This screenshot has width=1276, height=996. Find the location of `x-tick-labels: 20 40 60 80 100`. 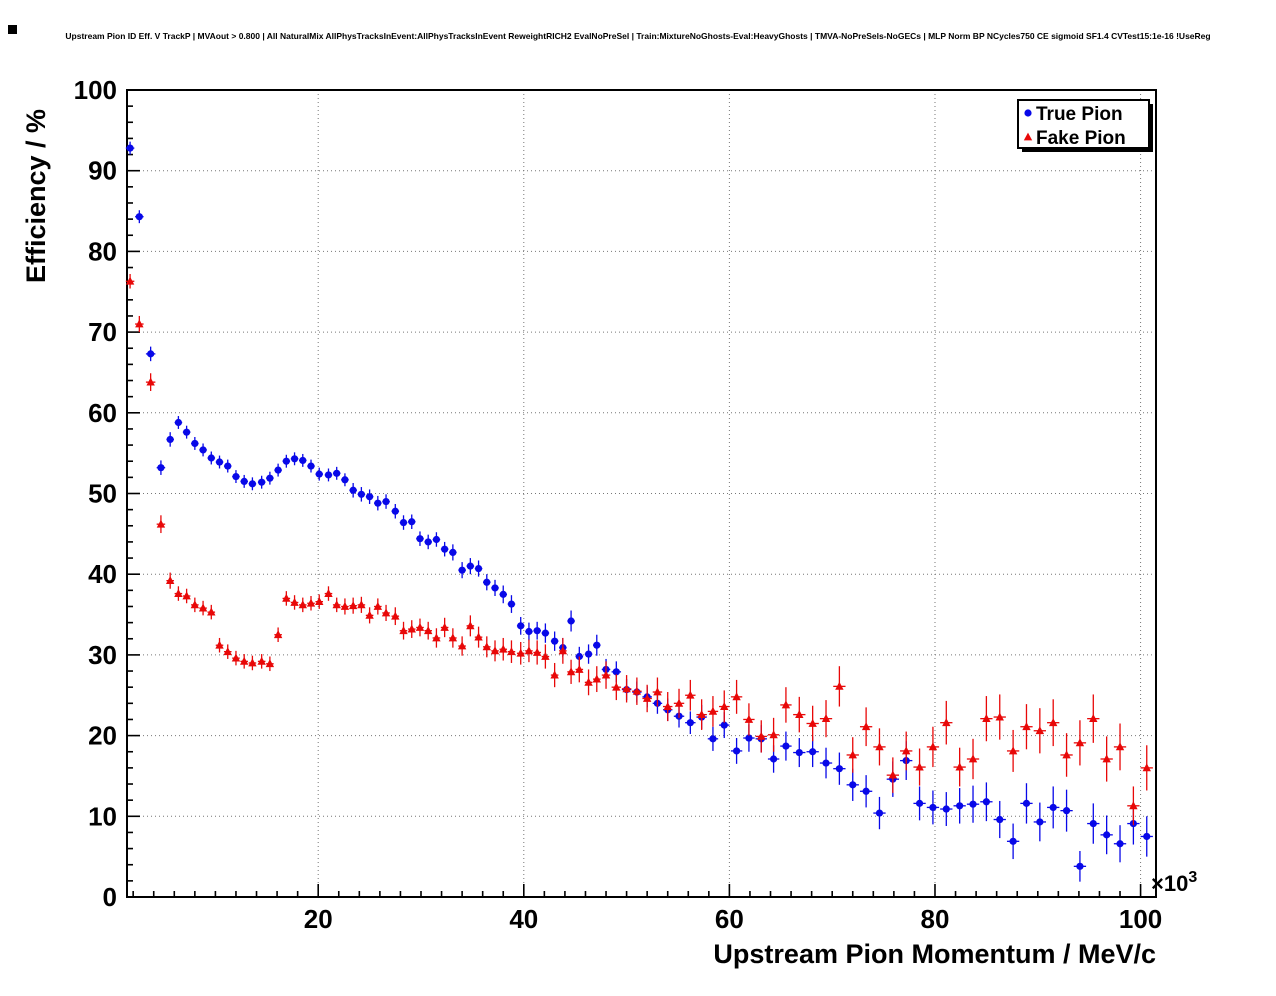

x-tick-labels: 20 40 60 80 100 is located at coordinates (733, 919).